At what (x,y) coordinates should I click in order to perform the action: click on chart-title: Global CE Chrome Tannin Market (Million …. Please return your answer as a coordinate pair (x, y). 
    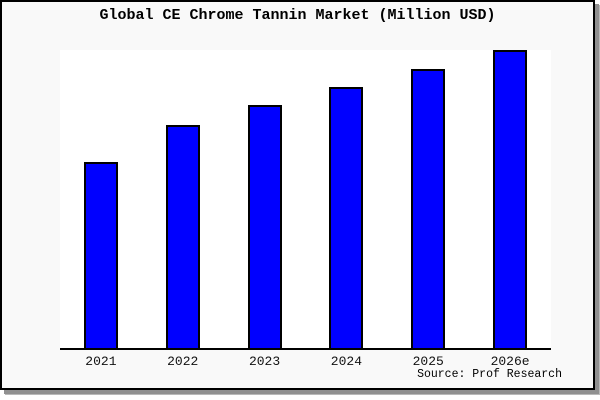
    Looking at the image, I should click on (297, 15).